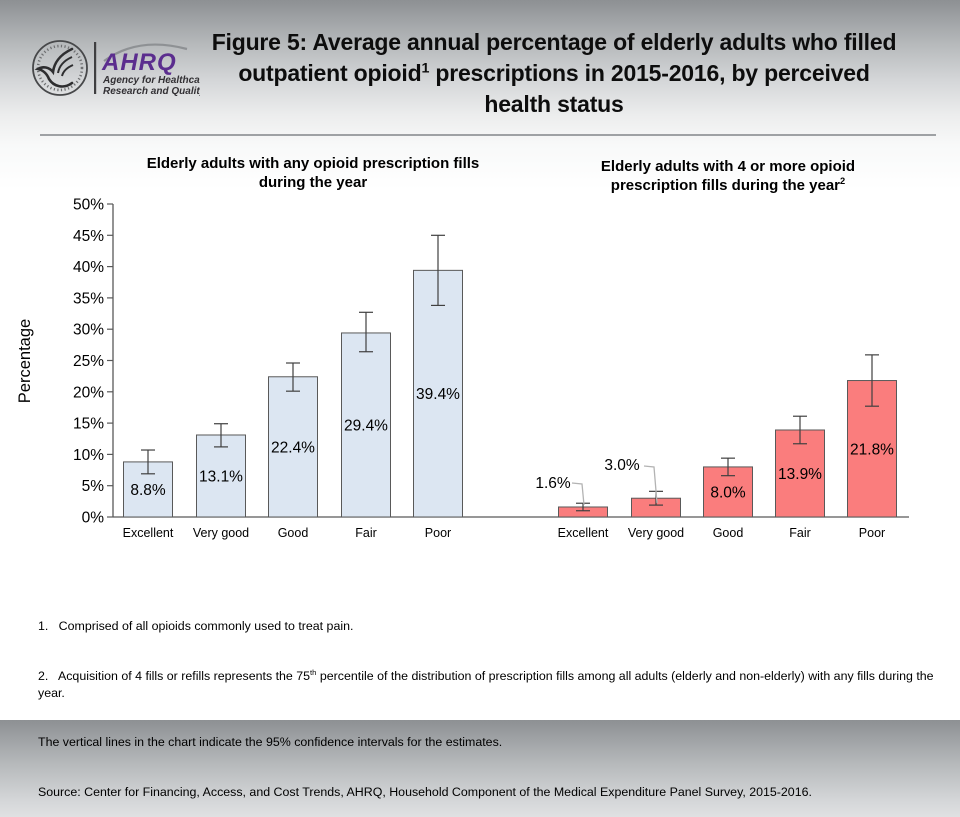 Image resolution: width=960 pixels, height=817 pixels. I want to click on logo-divider, so click(95, 68).